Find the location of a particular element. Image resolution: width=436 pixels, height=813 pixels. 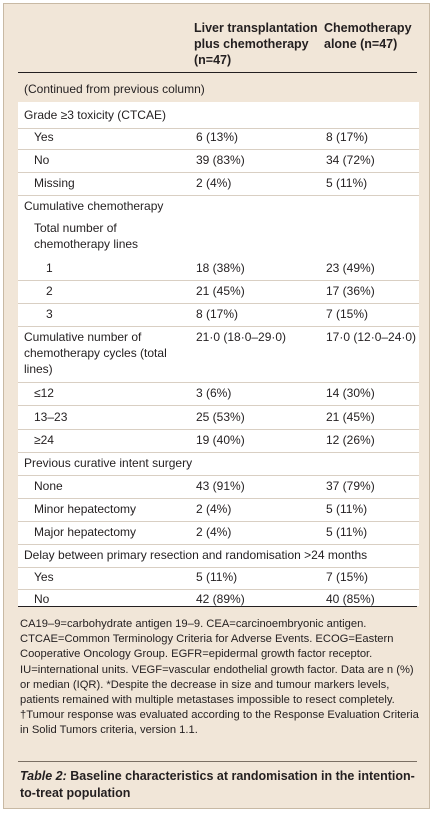

value-transplantation: 3 (6%) is located at coordinates (214, 393).